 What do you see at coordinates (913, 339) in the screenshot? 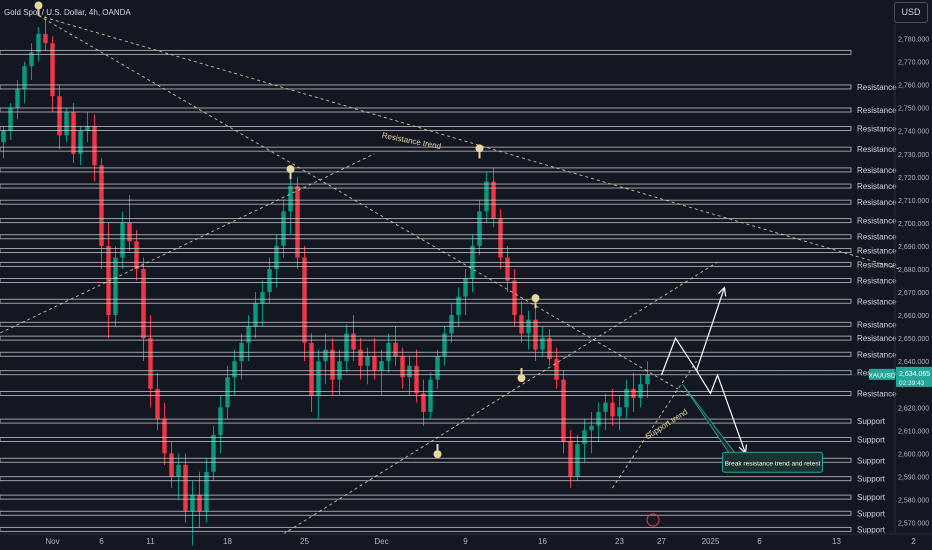
I see `price-tick-label: 2,650.000` at bounding box center [913, 339].